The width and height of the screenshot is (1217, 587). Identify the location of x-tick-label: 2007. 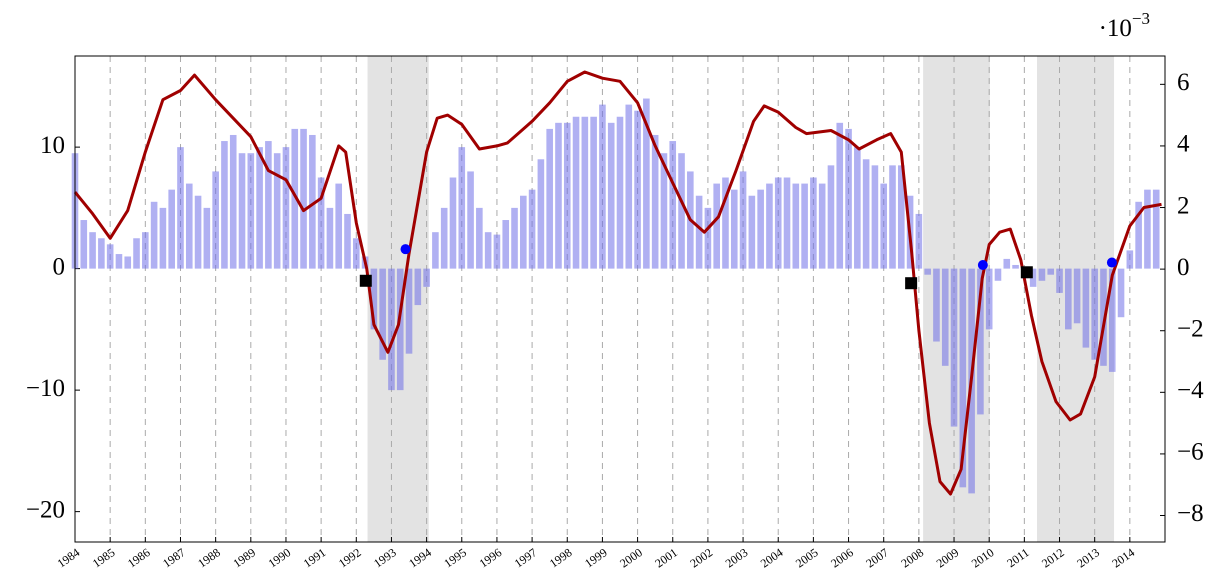
(877, 557).